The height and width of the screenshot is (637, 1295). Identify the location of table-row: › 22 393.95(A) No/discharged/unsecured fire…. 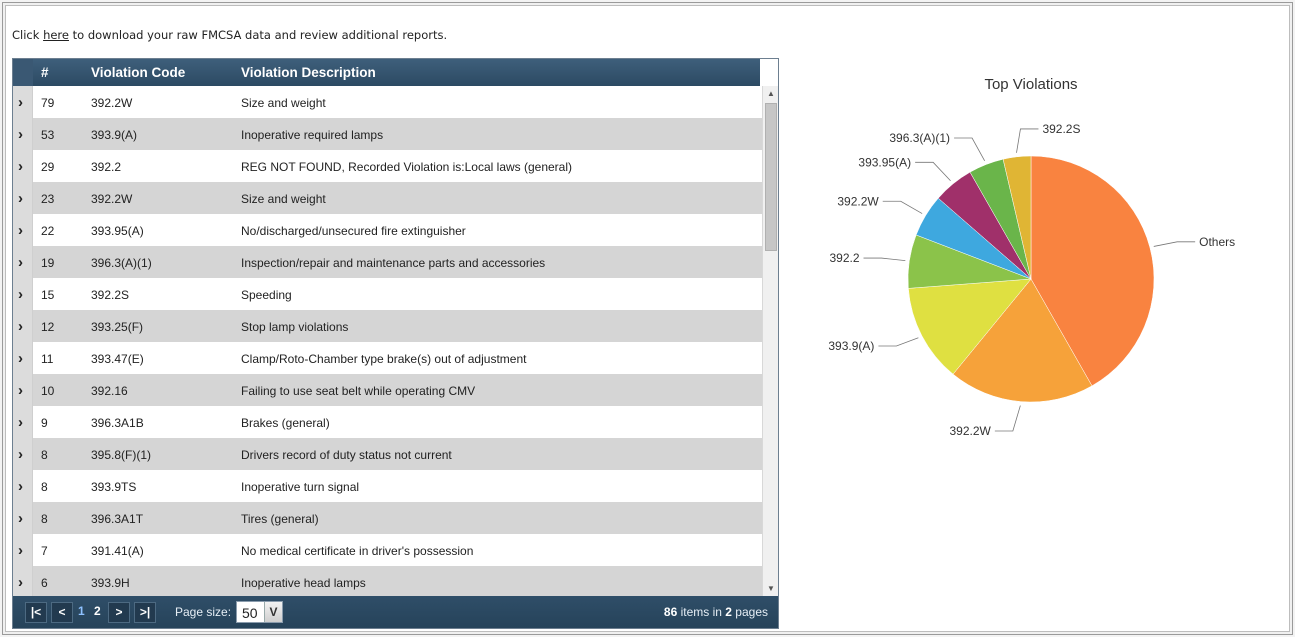
(387, 230).